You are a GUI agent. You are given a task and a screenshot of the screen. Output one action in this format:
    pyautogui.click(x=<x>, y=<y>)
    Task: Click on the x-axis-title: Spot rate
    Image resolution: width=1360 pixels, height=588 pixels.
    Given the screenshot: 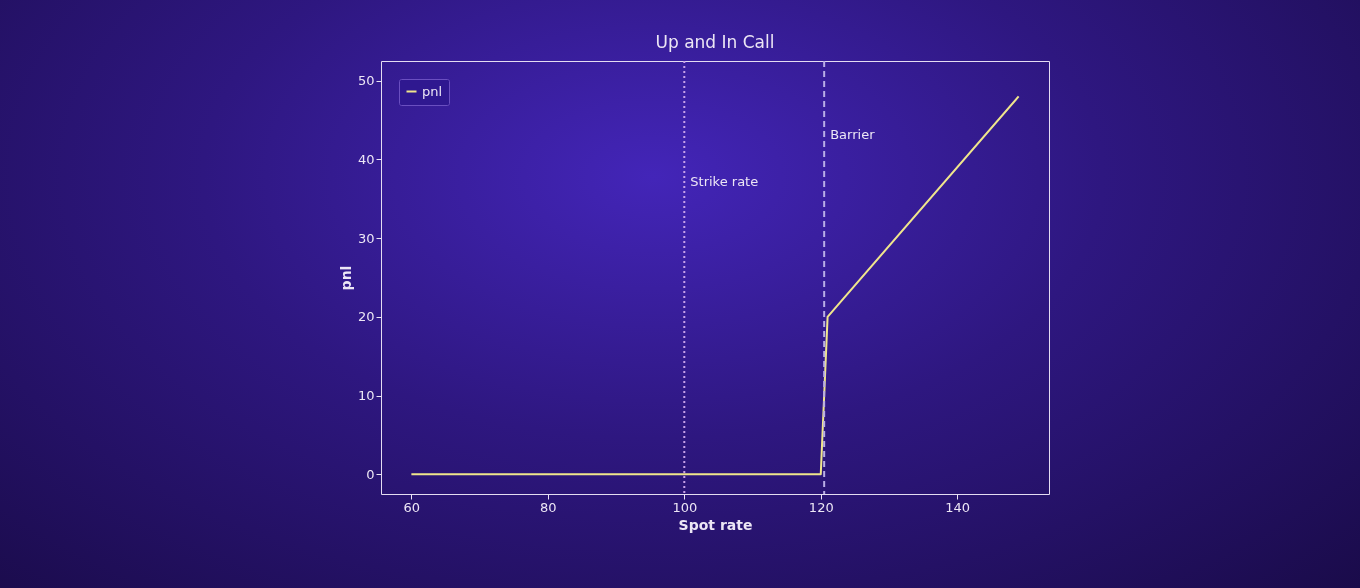 What is the action you would take?
    pyautogui.click(x=715, y=524)
    